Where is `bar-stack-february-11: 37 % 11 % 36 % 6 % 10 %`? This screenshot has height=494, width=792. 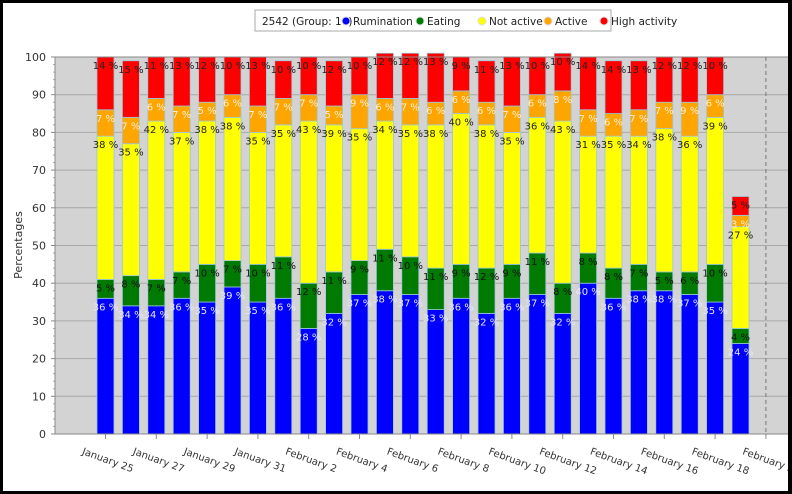 bar-stack-february-11: 37 % 11 % 36 % 6 % 10 % is located at coordinates (537, 245).